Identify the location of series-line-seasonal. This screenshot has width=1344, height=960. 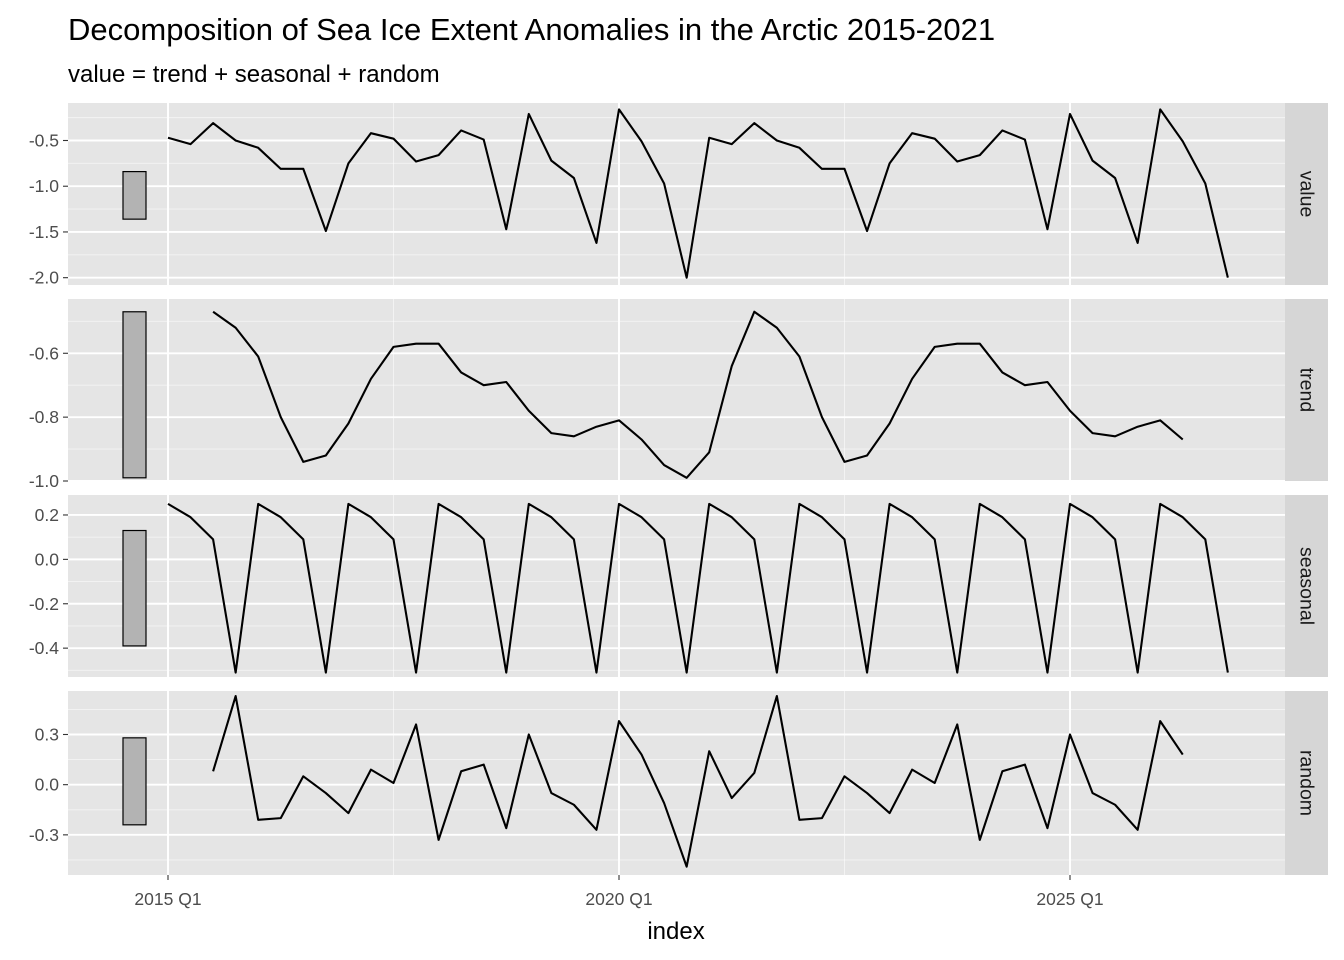
(698, 588).